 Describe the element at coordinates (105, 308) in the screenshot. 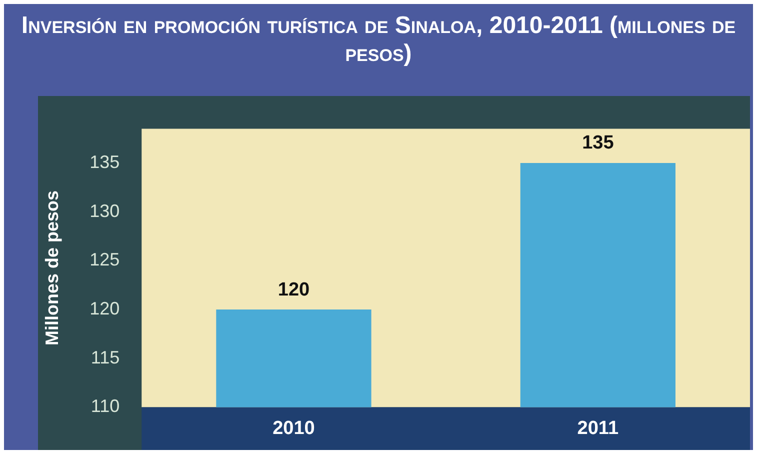

I see `y-tick-label: 120` at that location.